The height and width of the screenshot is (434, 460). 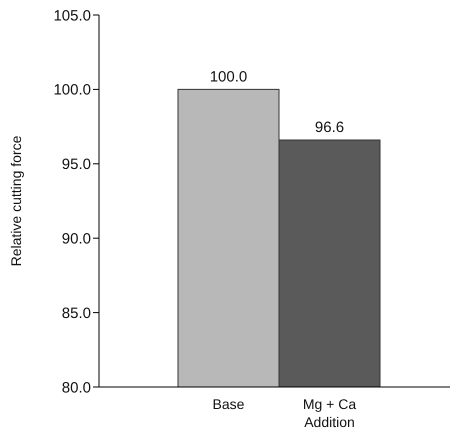 What do you see at coordinates (16, 200) in the screenshot?
I see `y-axis-title: Relative cutting force` at bounding box center [16, 200].